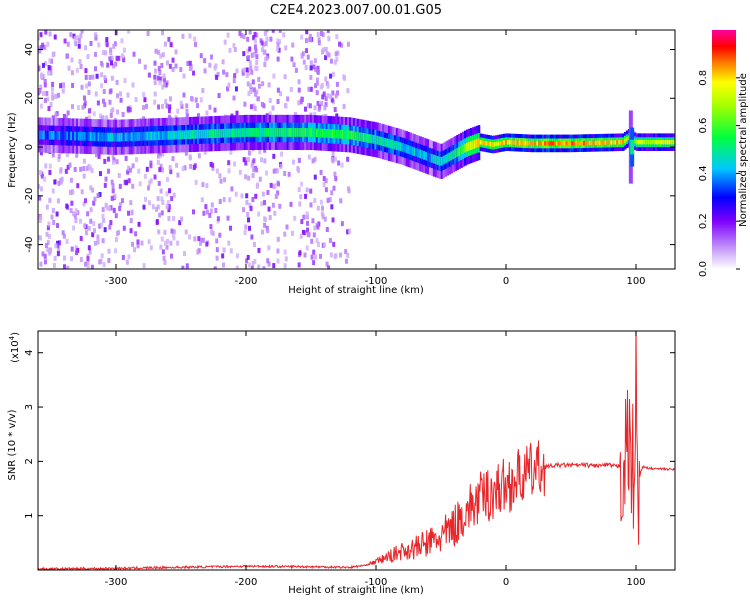 This screenshot has height=600, width=750. What do you see at coordinates (724, 149) in the screenshot?
I see `colorbar-gradient` at bounding box center [724, 149].